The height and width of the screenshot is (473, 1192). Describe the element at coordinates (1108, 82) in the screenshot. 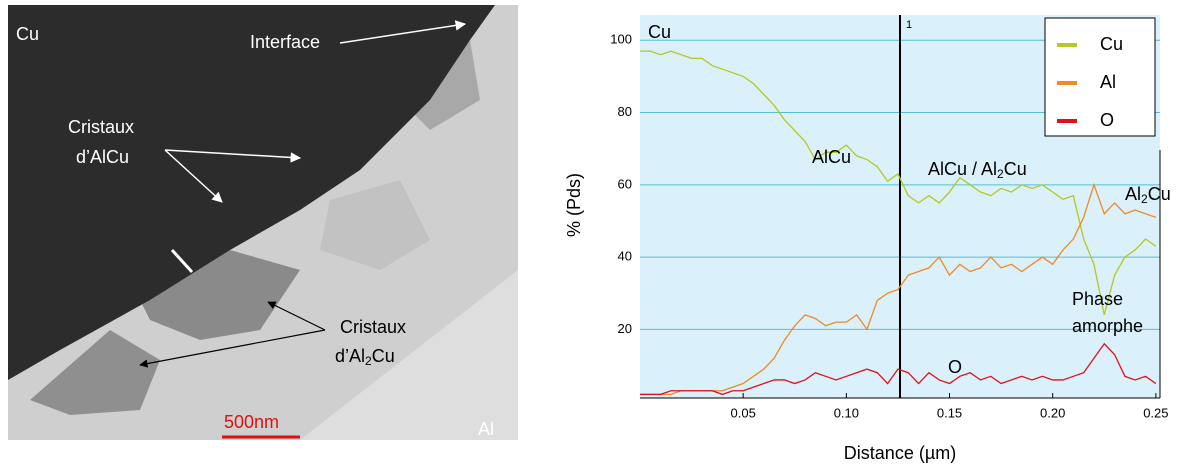

I see `legend-label: Al` at that location.